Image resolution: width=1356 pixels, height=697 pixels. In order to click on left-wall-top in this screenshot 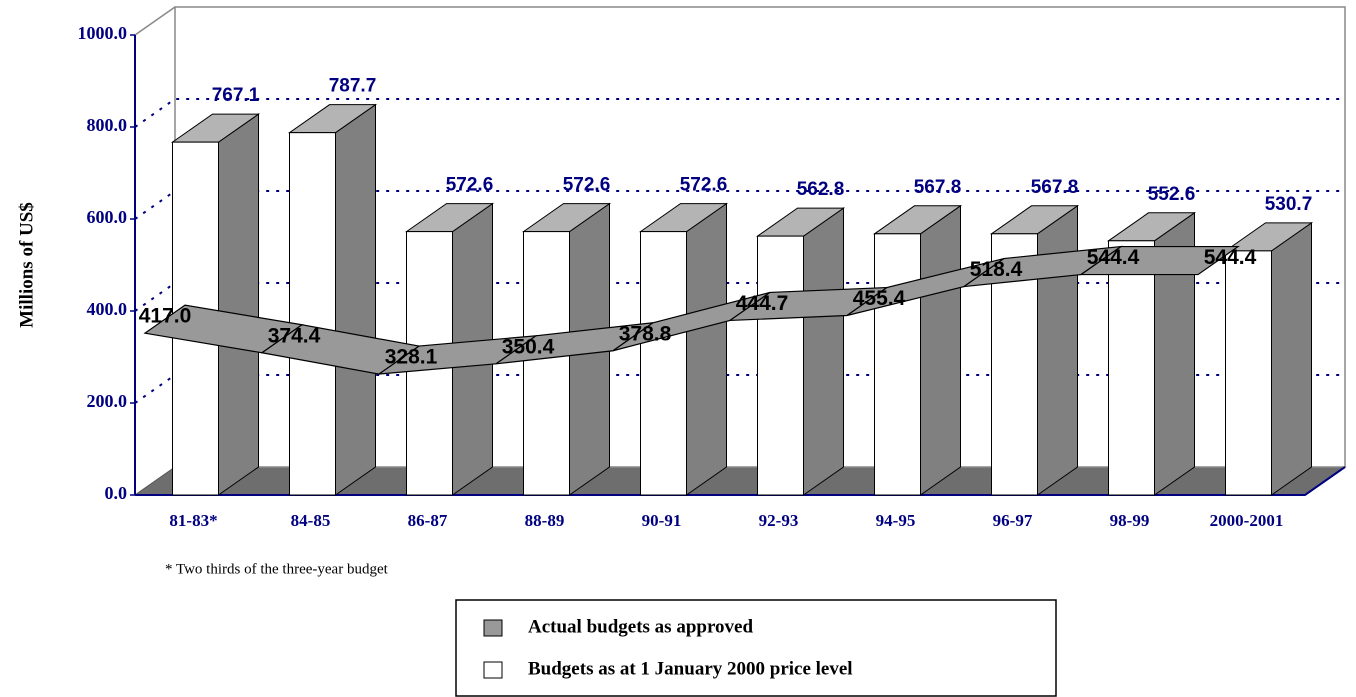, I will do `click(155, 21)`.